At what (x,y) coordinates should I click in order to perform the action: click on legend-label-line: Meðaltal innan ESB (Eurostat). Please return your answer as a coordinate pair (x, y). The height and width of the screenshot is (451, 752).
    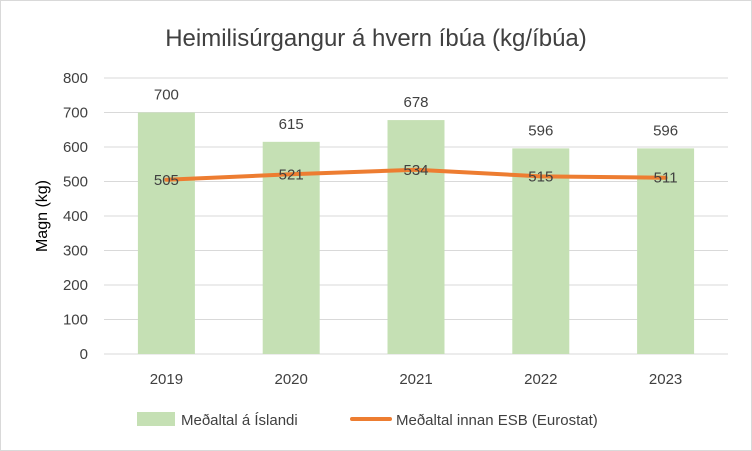
    Looking at the image, I should click on (497, 420).